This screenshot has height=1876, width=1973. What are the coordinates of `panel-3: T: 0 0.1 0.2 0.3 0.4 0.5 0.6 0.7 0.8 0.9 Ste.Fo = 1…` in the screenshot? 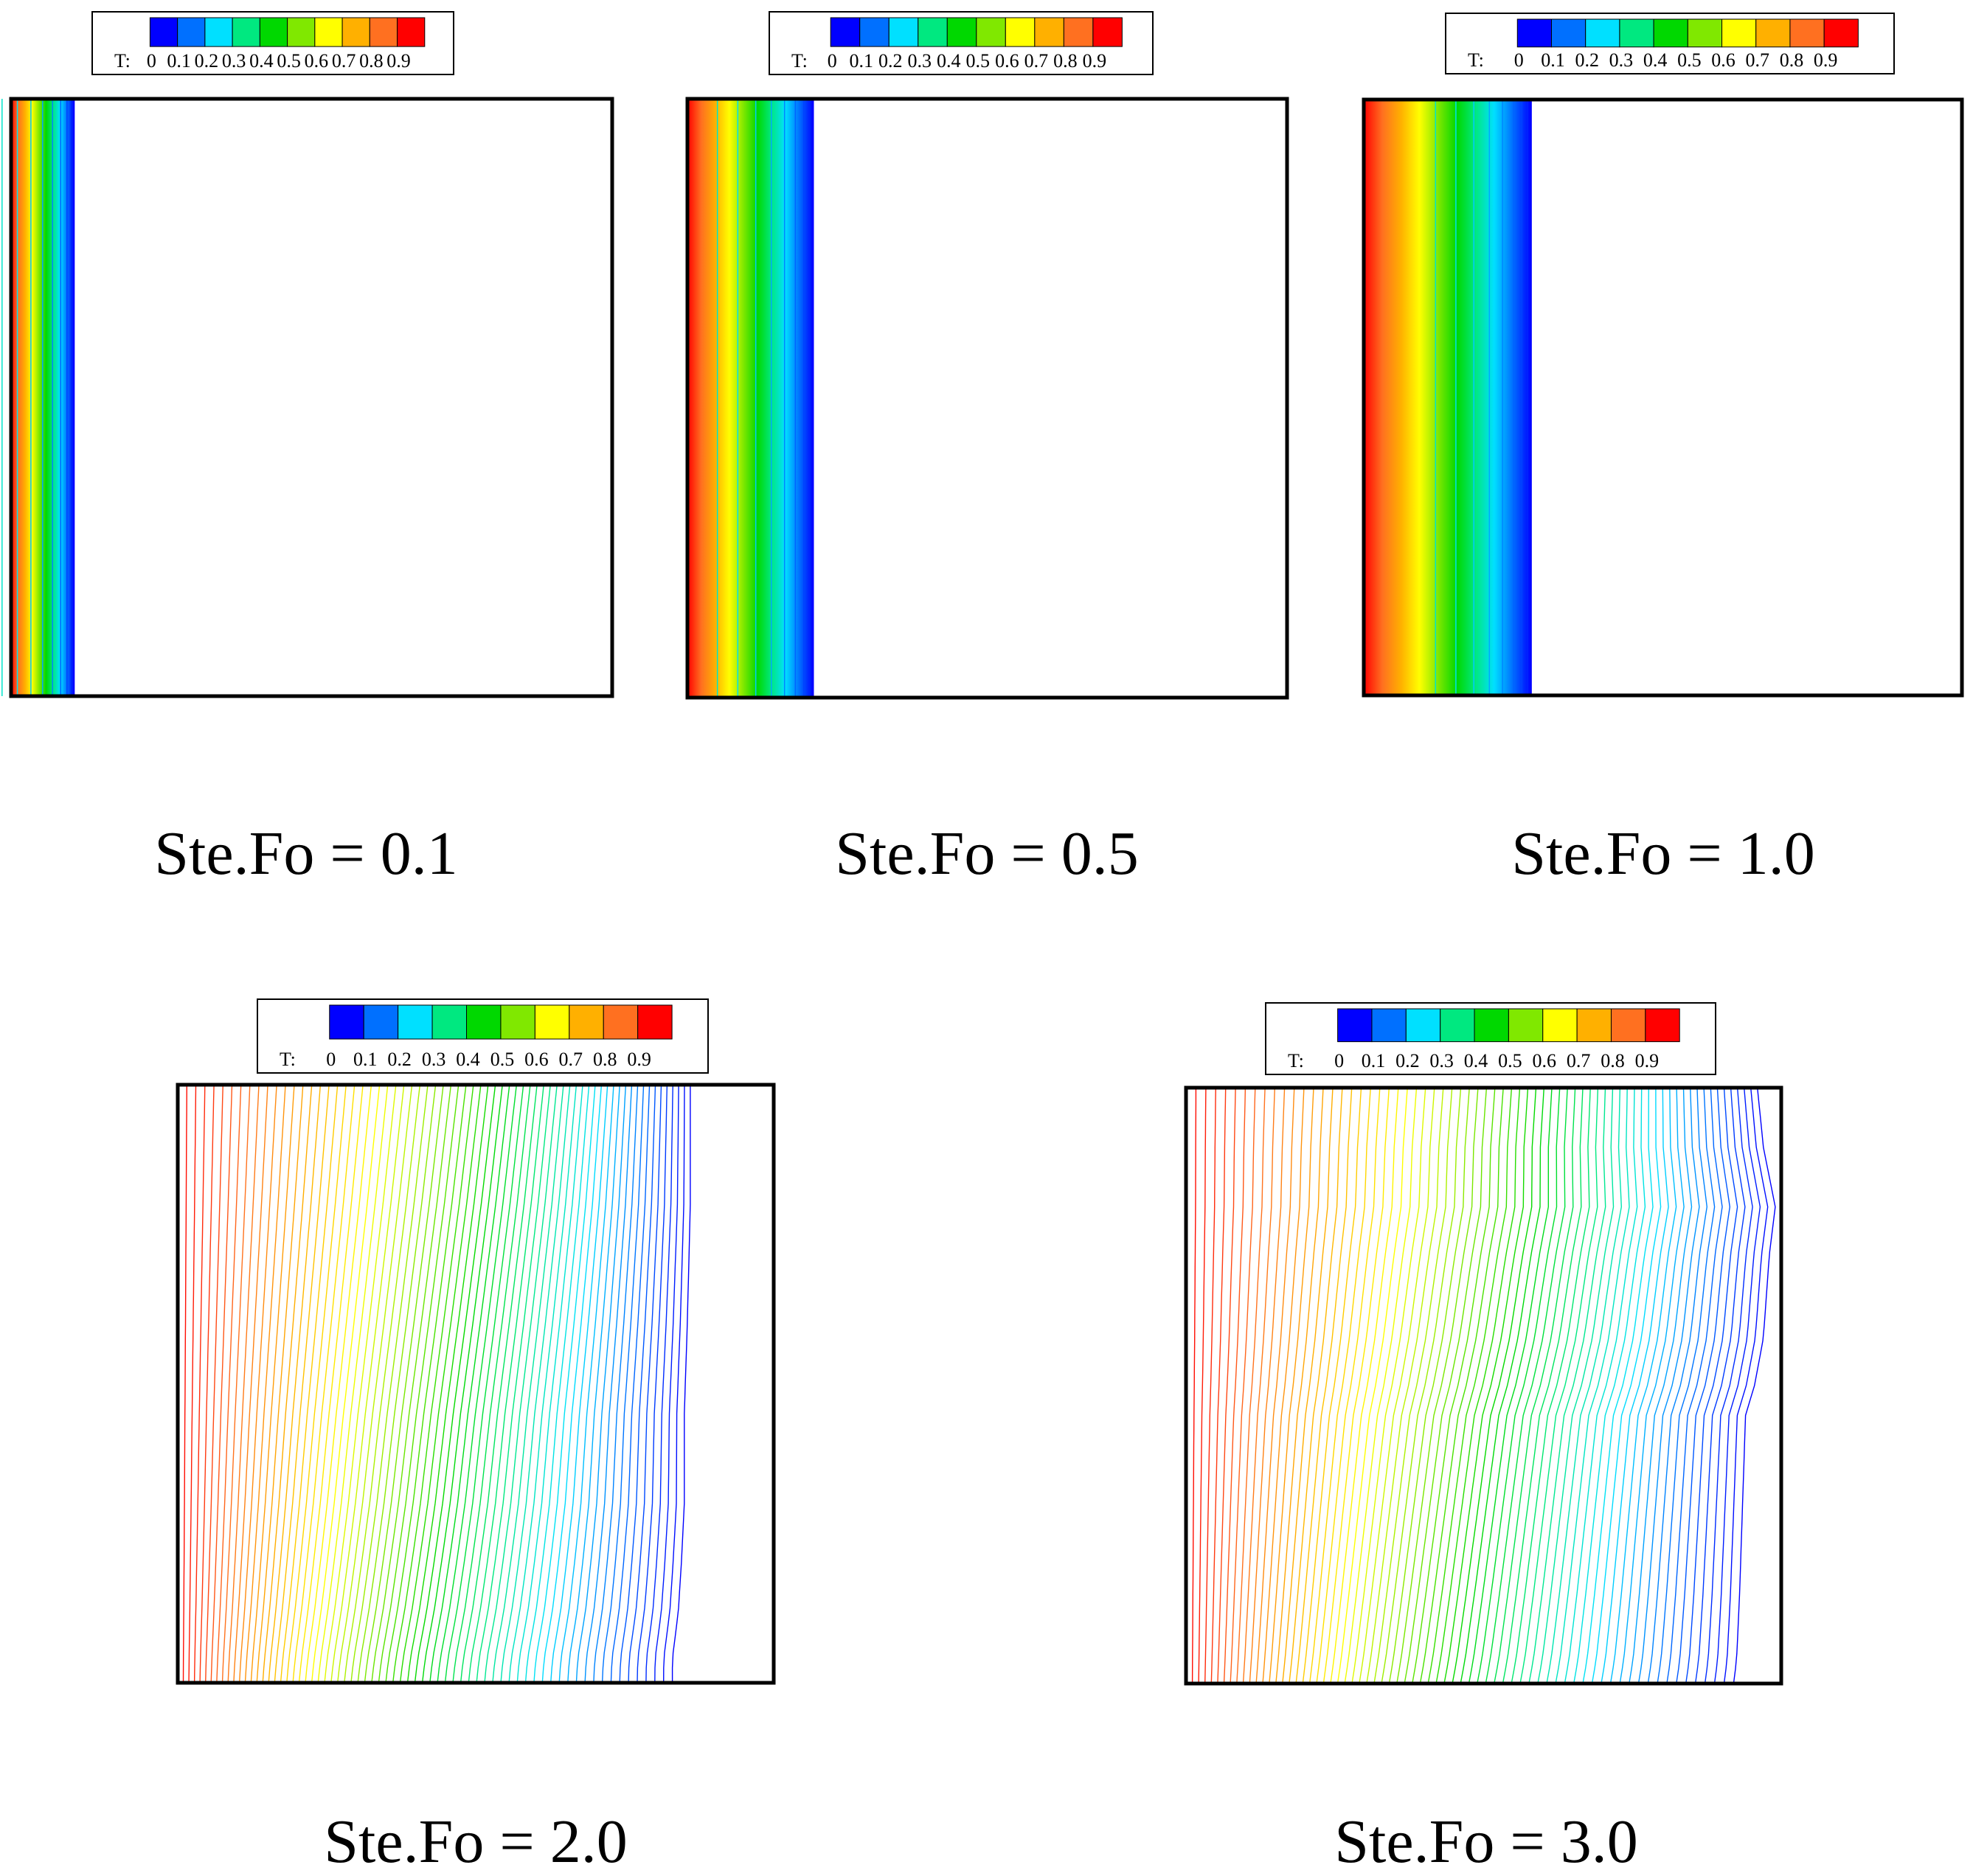 It's located at (1663, 451).